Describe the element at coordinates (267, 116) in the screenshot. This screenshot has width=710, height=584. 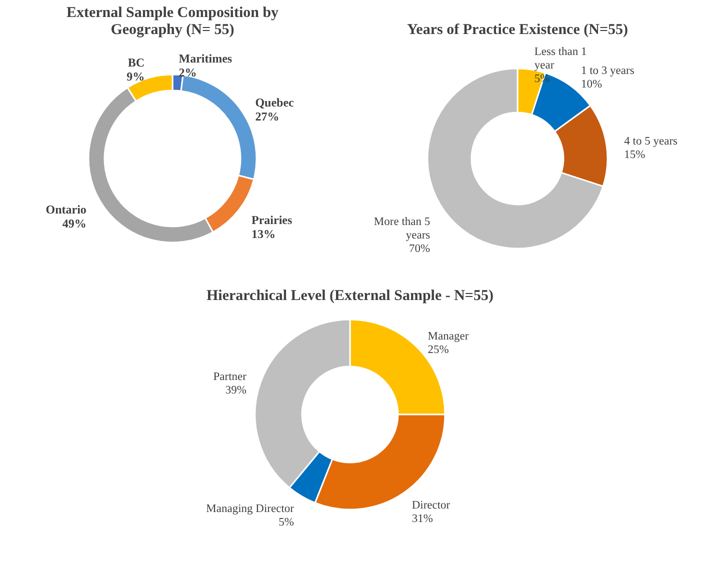
I see `data-label: 27%` at that location.